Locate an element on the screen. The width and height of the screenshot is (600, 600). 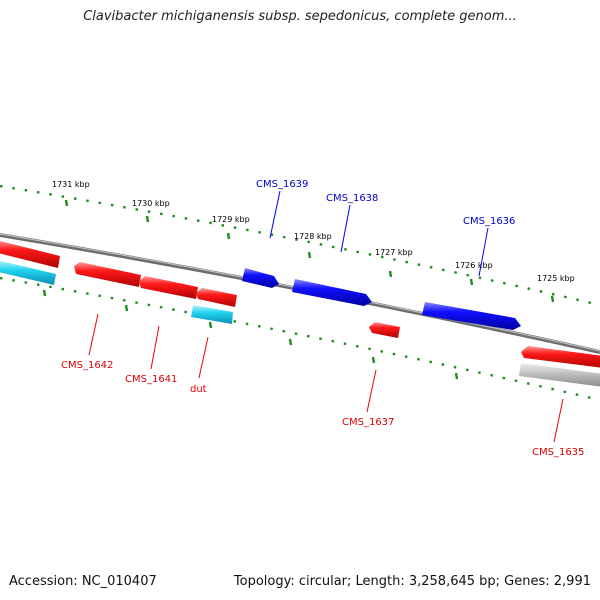
gene-label-CMS_1642: CMS_1642 is located at coordinates (87, 365).